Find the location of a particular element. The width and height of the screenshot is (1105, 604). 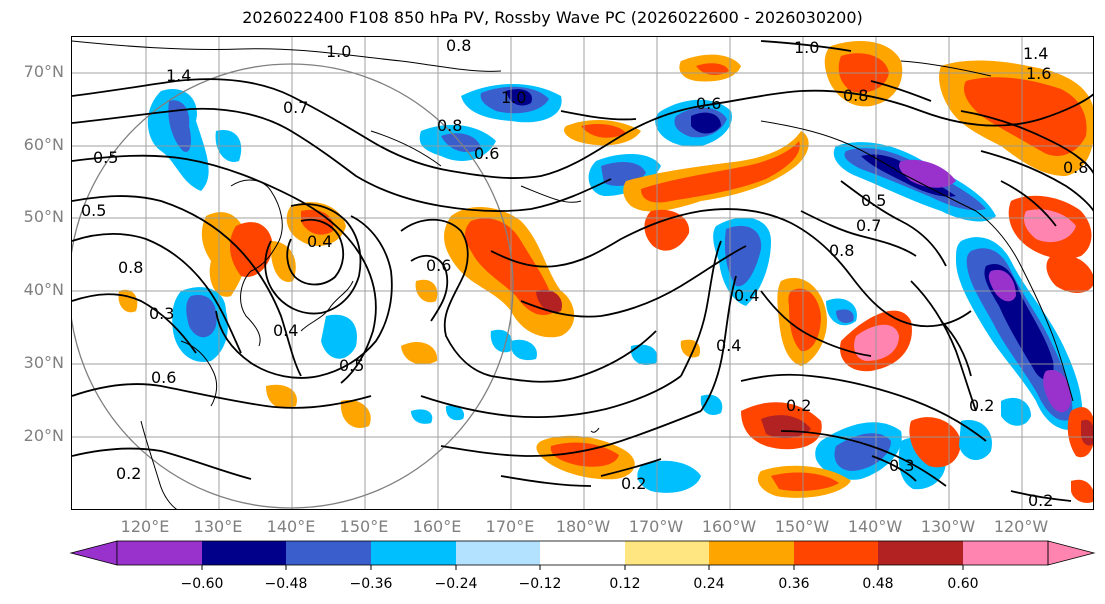

lon-label: 160°W is located at coordinates (729, 526).